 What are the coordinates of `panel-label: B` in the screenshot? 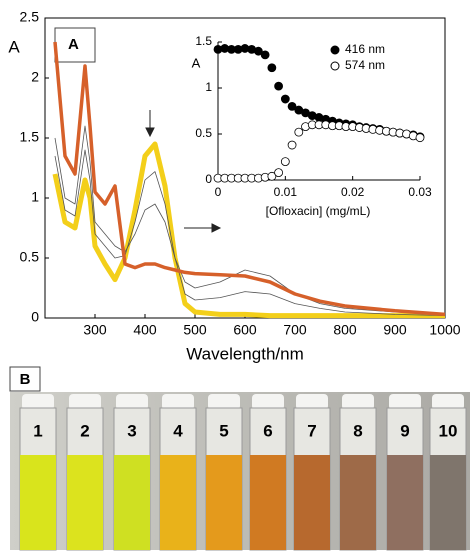 It's located at (25, 379).